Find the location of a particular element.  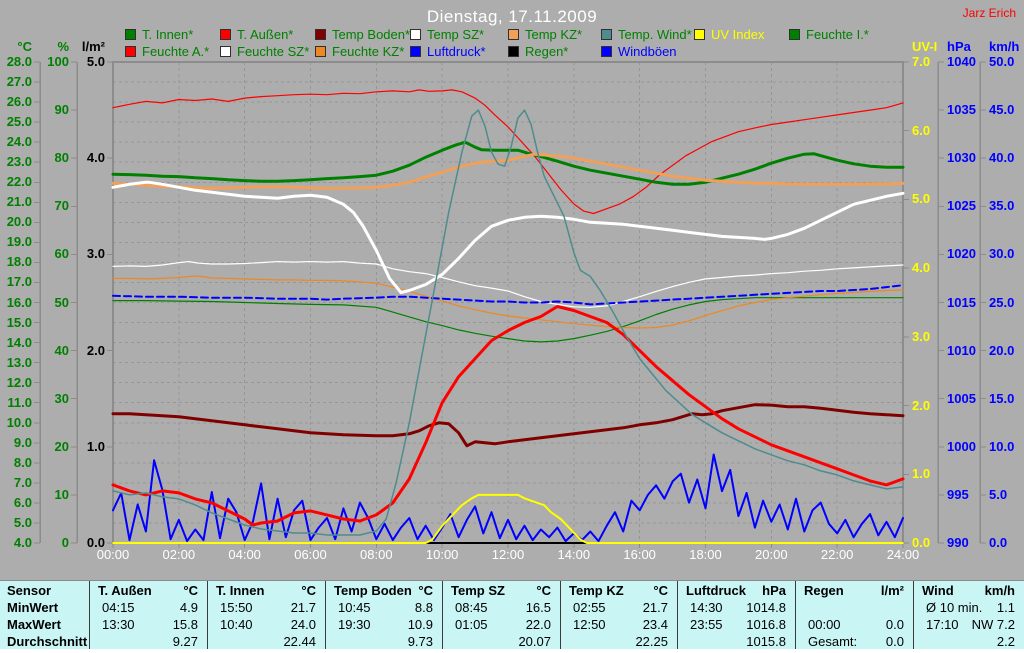

legend-item-regen: Regen* is located at coordinates (538, 51).